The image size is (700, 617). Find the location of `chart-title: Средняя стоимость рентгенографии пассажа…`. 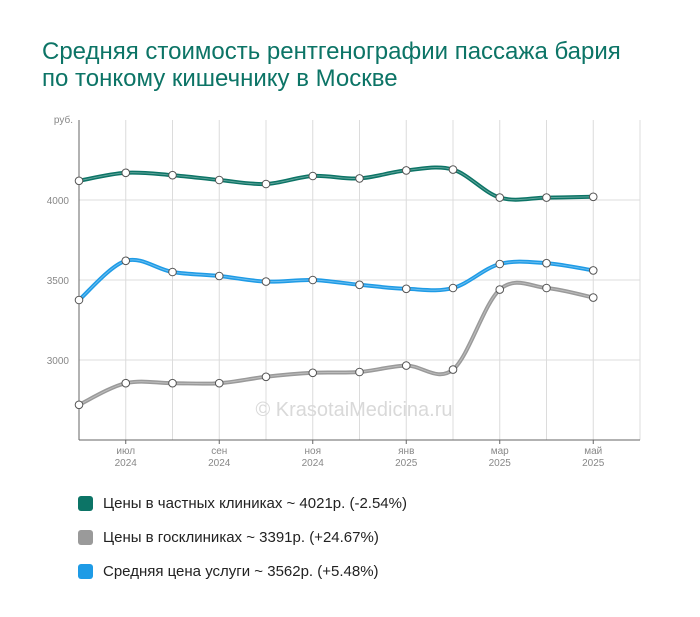

chart-title: Средняя стоимость рентгенографии пассажа… is located at coordinates (331, 65).